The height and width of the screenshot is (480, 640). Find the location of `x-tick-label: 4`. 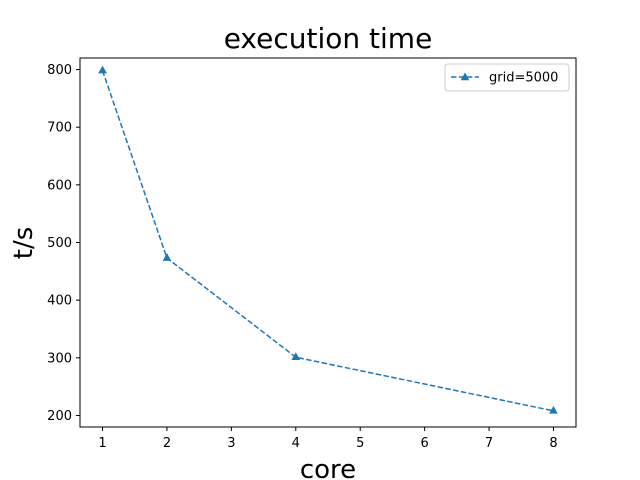

x-tick-label: 4 is located at coordinates (296, 443).